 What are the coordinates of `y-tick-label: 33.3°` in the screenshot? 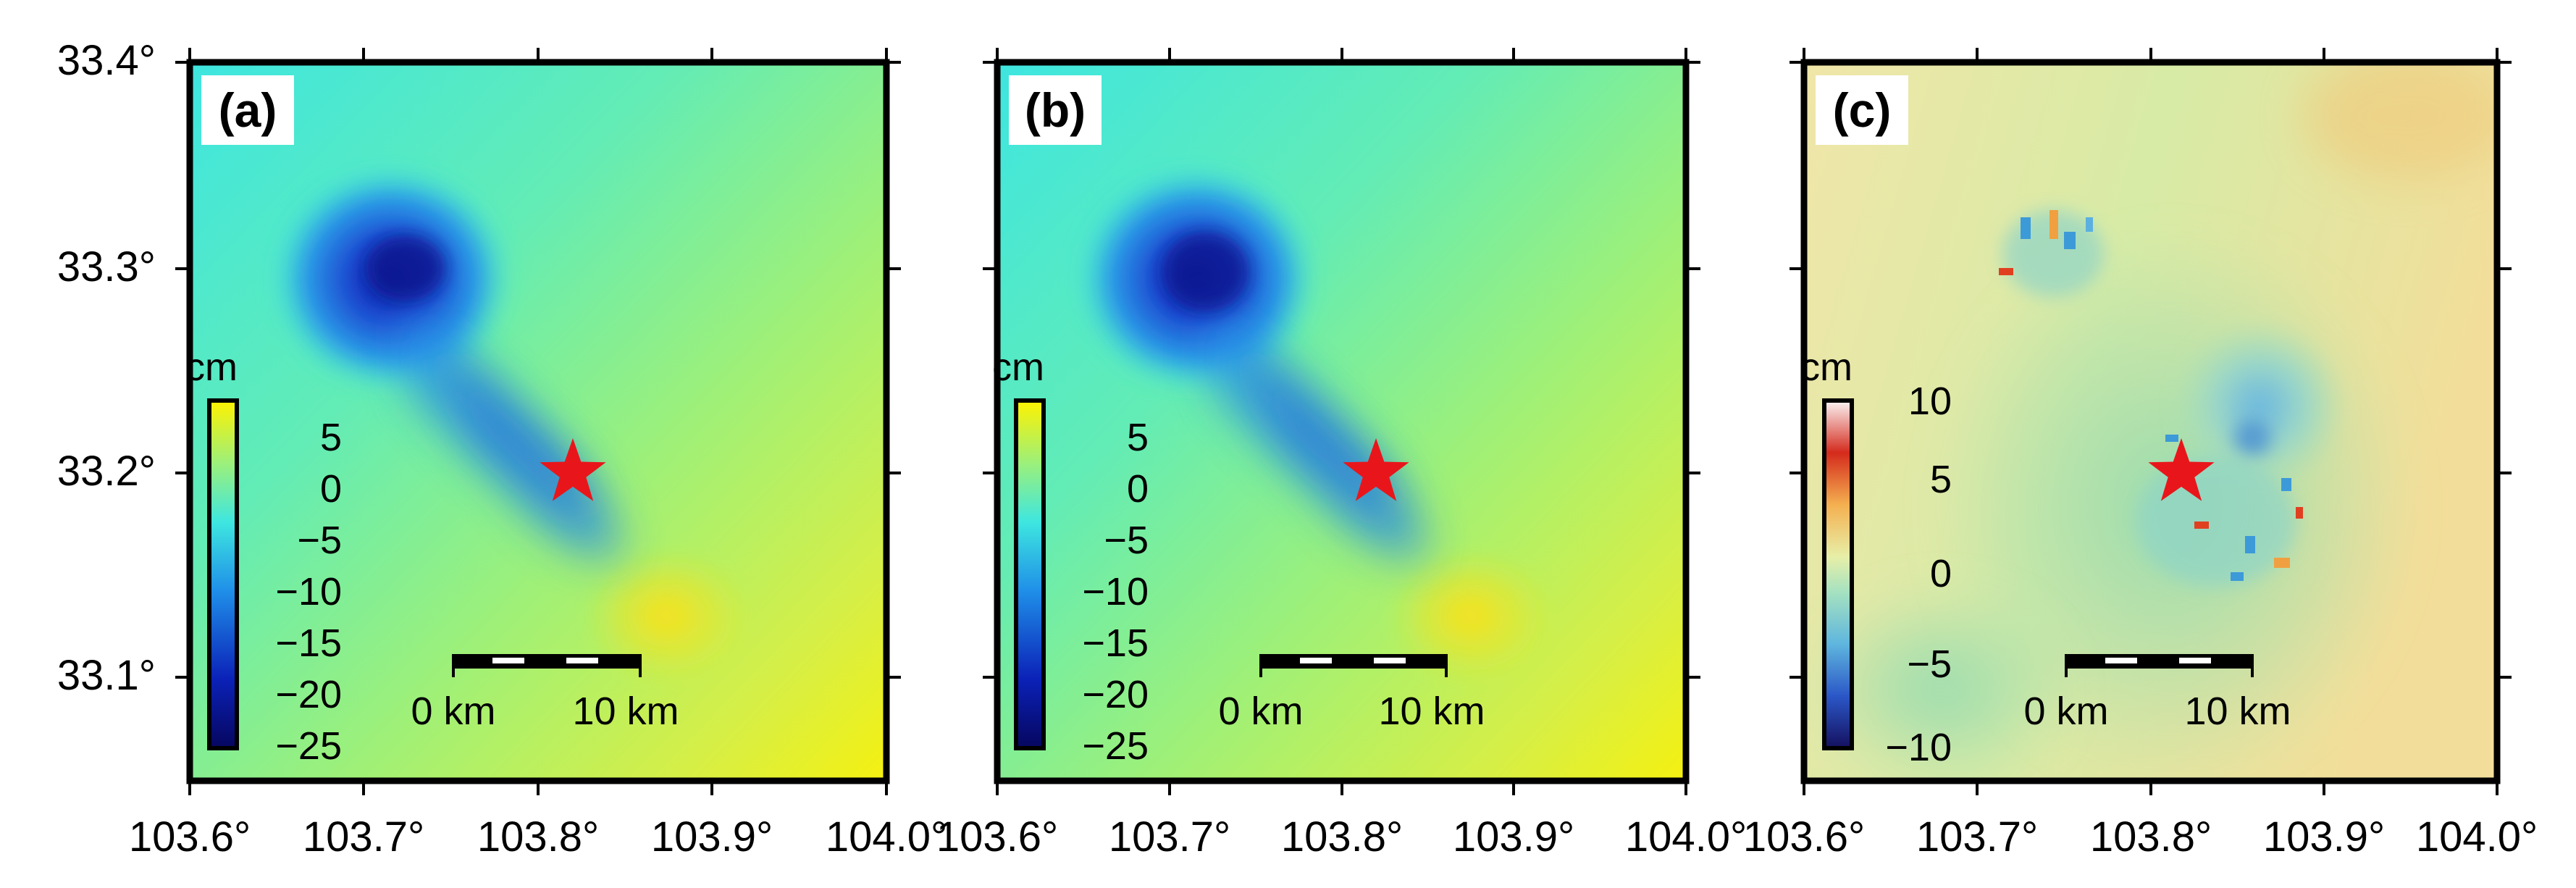 It's located at (106, 266).